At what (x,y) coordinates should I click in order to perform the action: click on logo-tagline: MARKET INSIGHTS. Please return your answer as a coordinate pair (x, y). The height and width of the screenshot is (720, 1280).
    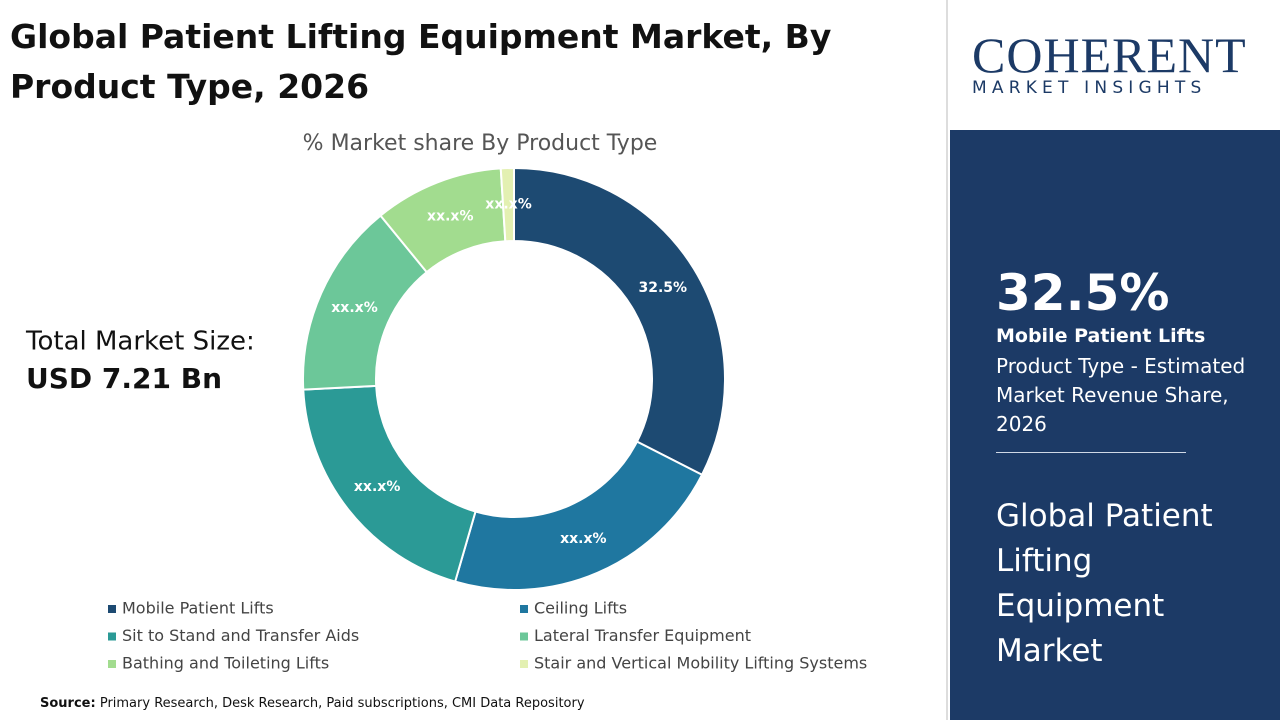
    Looking at the image, I should click on (1089, 88).